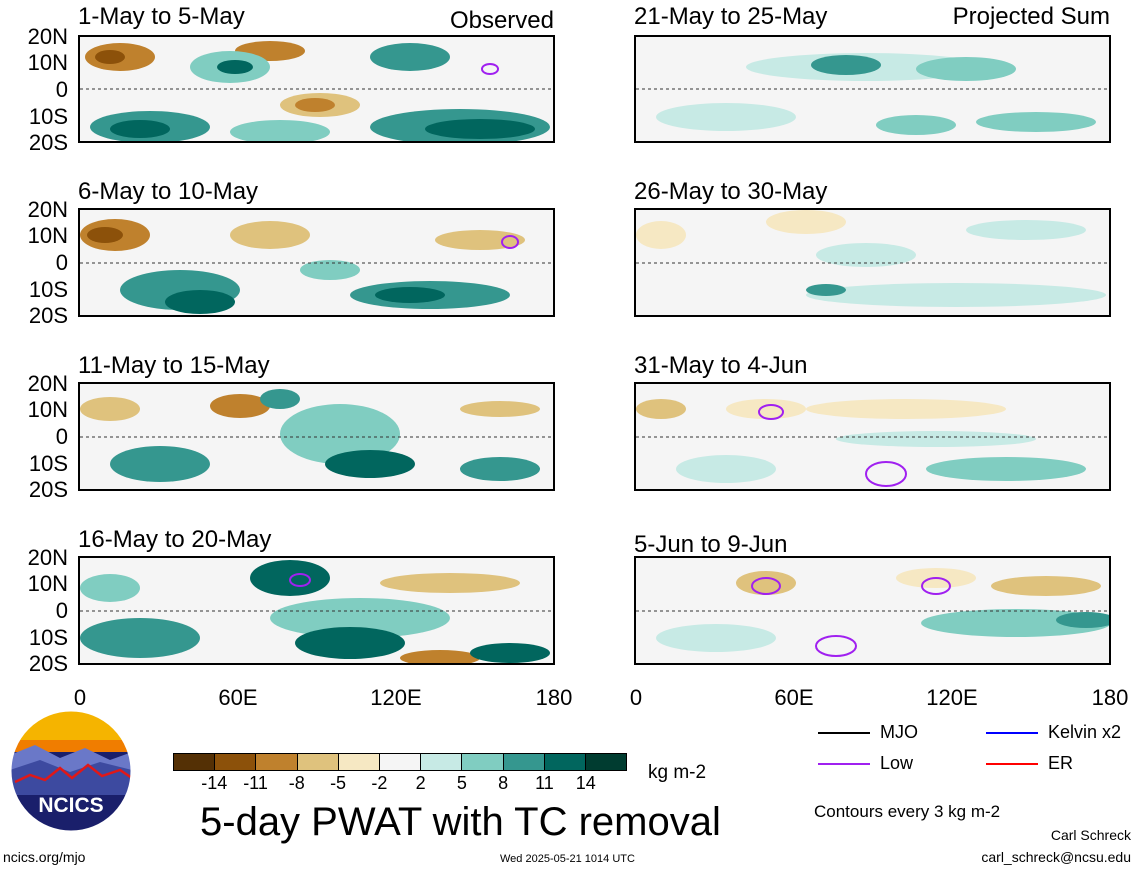 This screenshot has height=872, width=1135. I want to click on contours-note: Contours every 3 kg m-2, so click(907, 811).